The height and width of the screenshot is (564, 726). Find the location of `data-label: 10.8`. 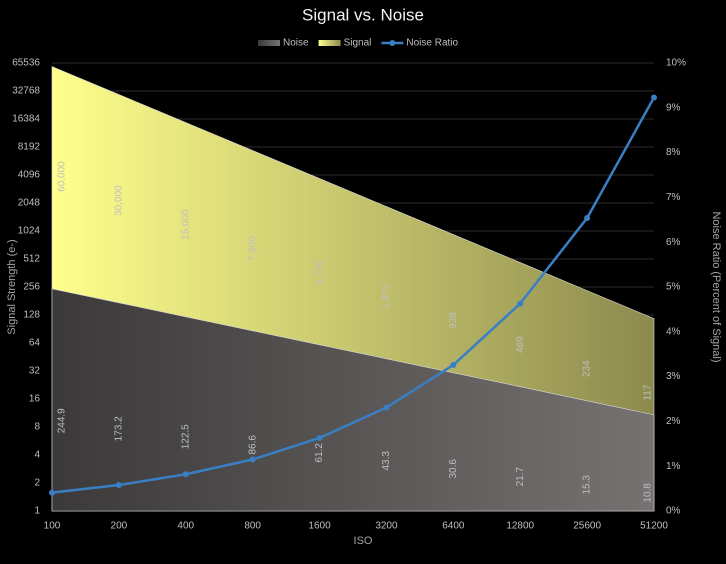

data-label: 10.8 is located at coordinates (648, 493).